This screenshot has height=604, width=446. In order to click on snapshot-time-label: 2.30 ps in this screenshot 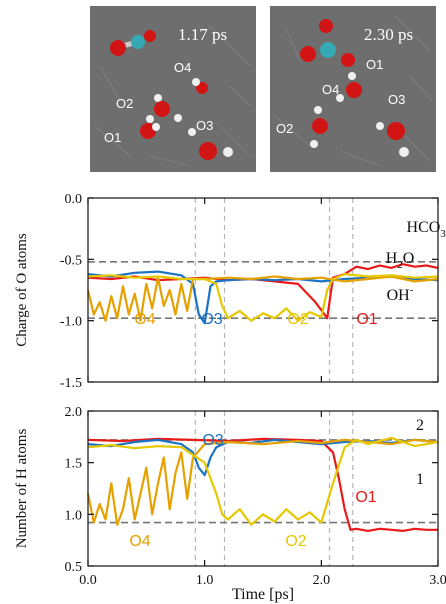, I will do `click(388, 34)`.